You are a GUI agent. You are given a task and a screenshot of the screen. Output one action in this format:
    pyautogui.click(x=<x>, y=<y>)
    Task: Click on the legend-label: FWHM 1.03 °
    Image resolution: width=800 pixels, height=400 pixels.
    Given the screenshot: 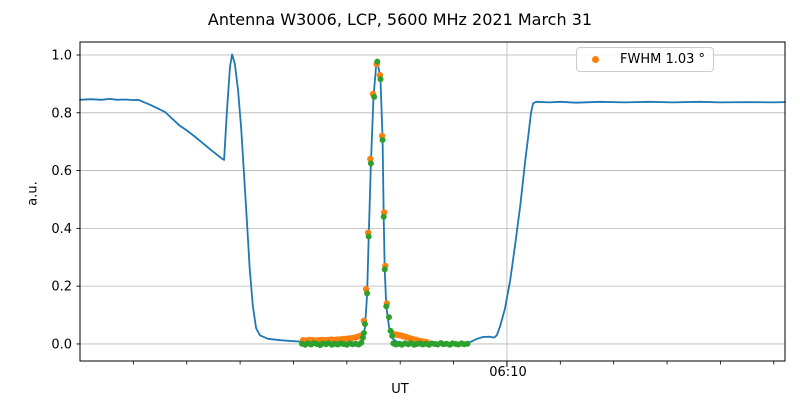 What is the action you would take?
    pyautogui.click(x=663, y=59)
    